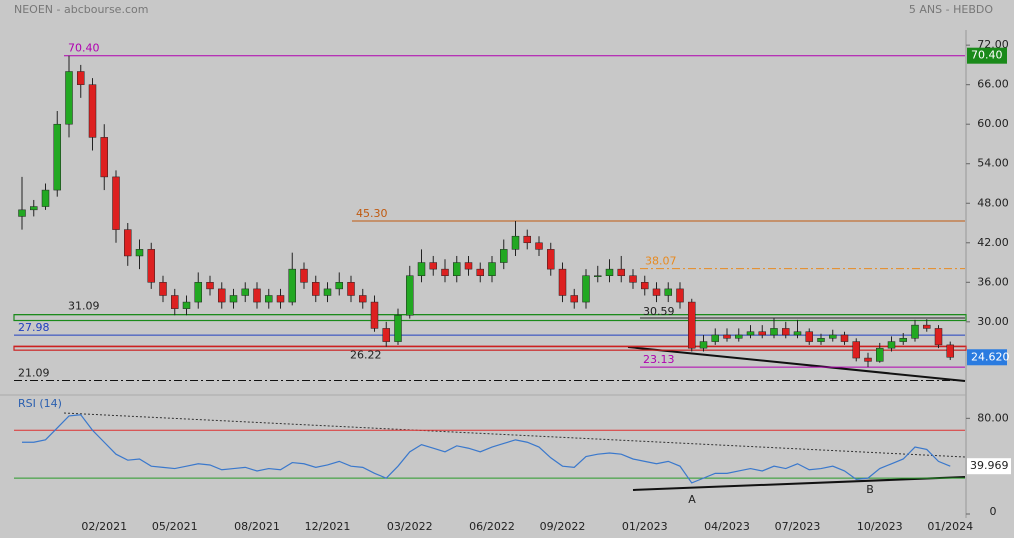  What do you see at coordinates (563, 526) in the screenshot?
I see `x-tick-label: 09/2022` at bounding box center [563, 526].